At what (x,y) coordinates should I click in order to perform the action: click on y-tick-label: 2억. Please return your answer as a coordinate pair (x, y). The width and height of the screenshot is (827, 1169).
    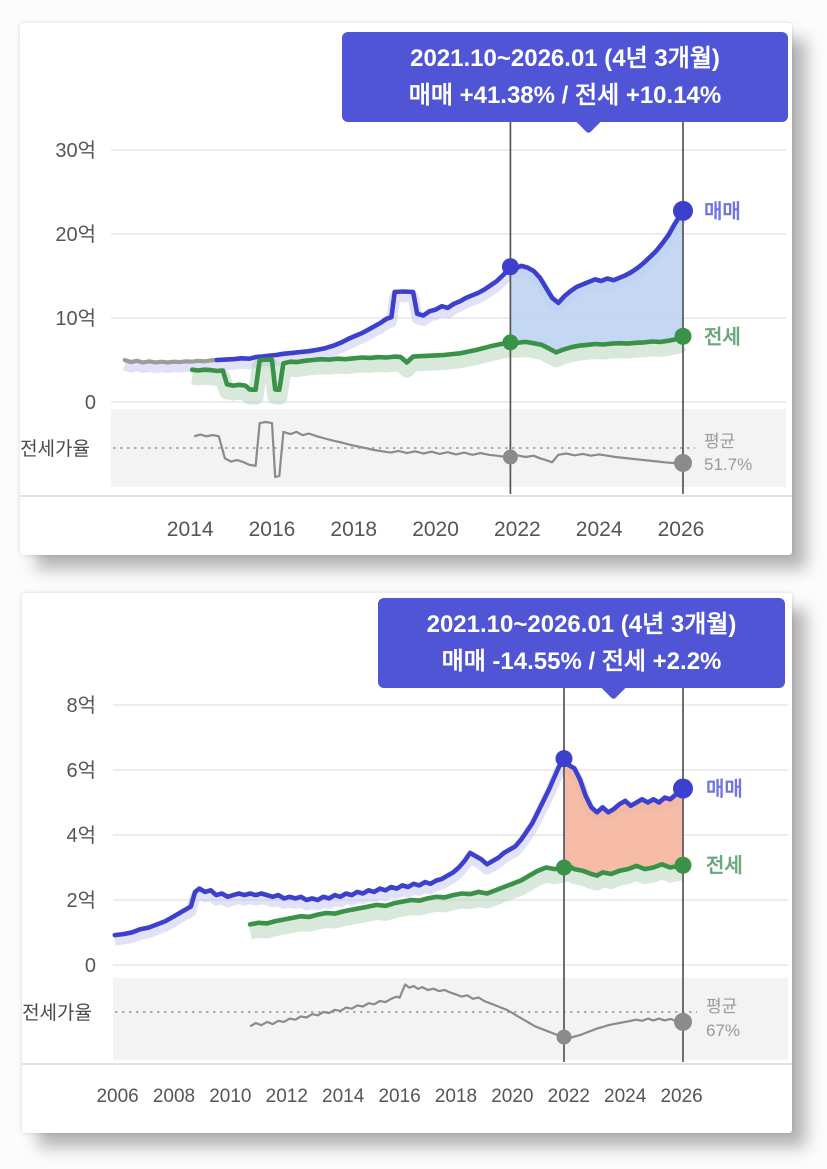
    Looking at the image, I should click on (81, 900).